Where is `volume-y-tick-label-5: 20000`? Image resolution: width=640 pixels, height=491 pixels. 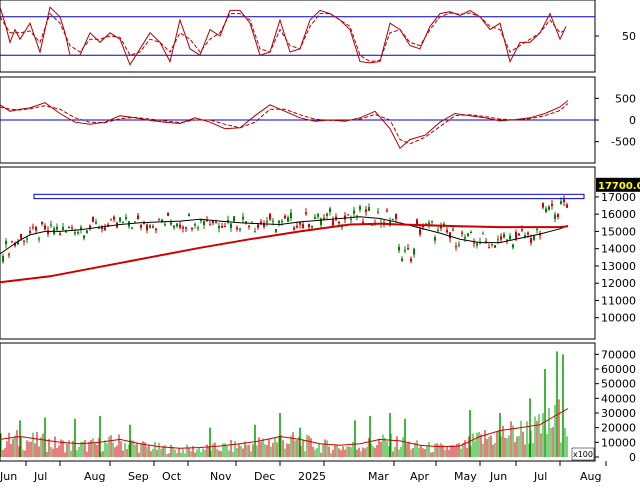
volume-y-tick-label-5: 20000 is located at coordinates (618, 428).